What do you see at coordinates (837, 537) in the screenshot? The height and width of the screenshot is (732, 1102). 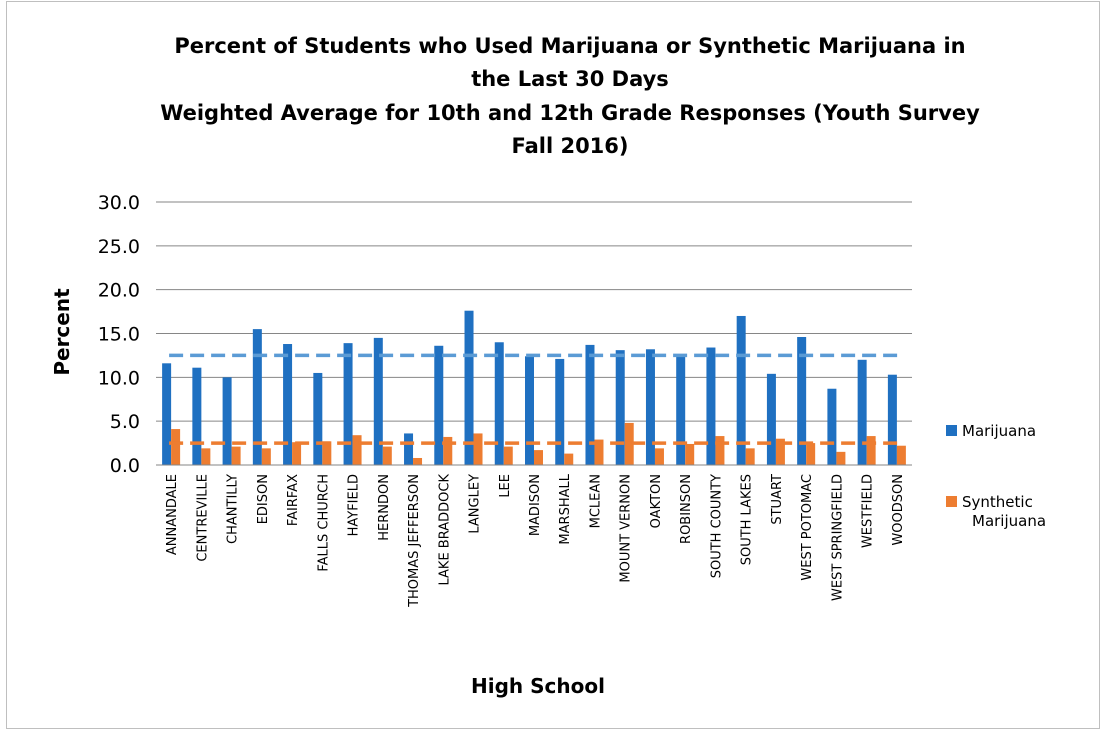 I see `x-tick-label: WEST SPRINGFIELD` at bounding box center [837, 537].